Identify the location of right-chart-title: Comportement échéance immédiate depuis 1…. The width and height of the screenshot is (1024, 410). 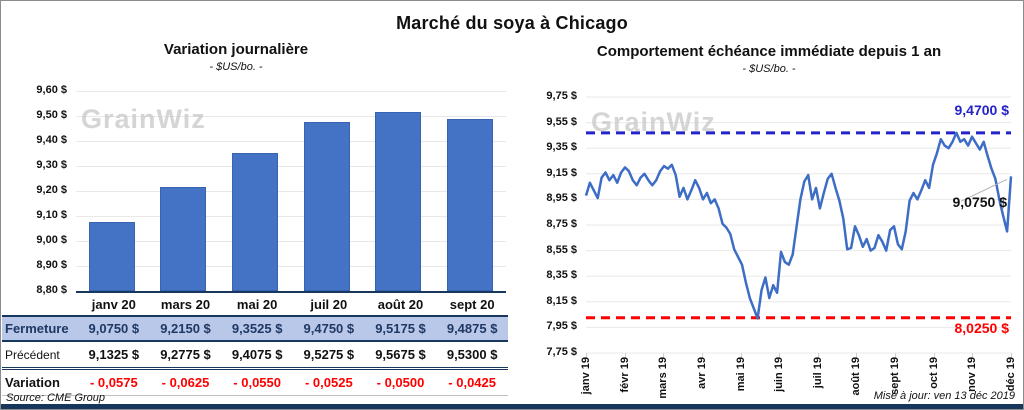
(769, 51).